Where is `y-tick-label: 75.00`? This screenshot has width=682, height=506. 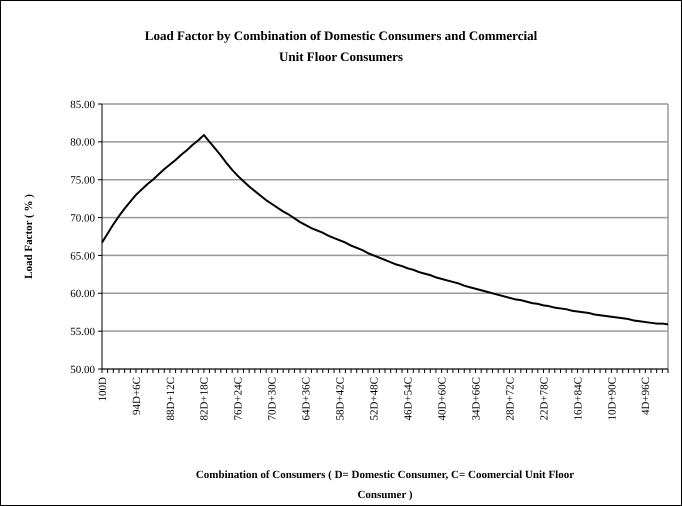 y-tick-label: 75.00 is located at coordinates (83, 180).